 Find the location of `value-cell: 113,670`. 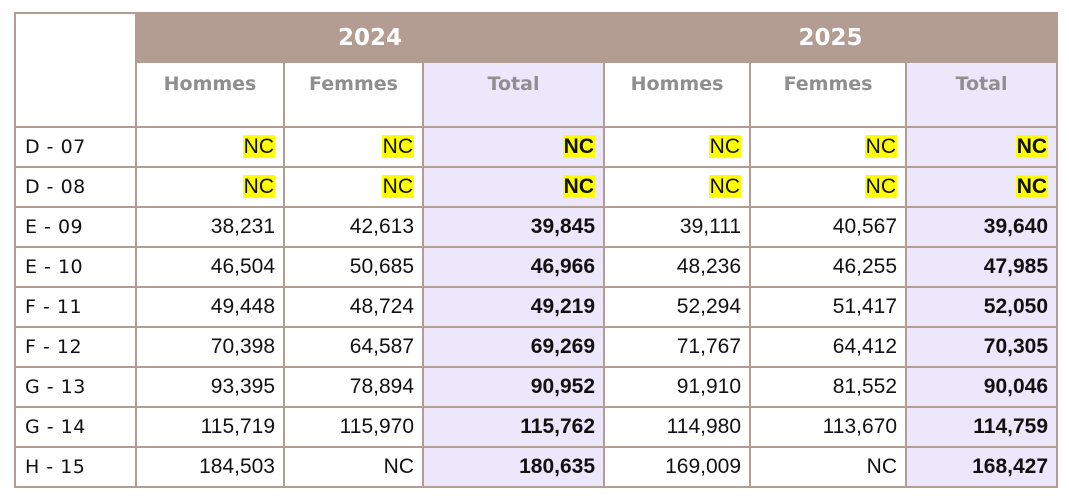

value-cell: 113,670 is located at coordinates (828, 427).